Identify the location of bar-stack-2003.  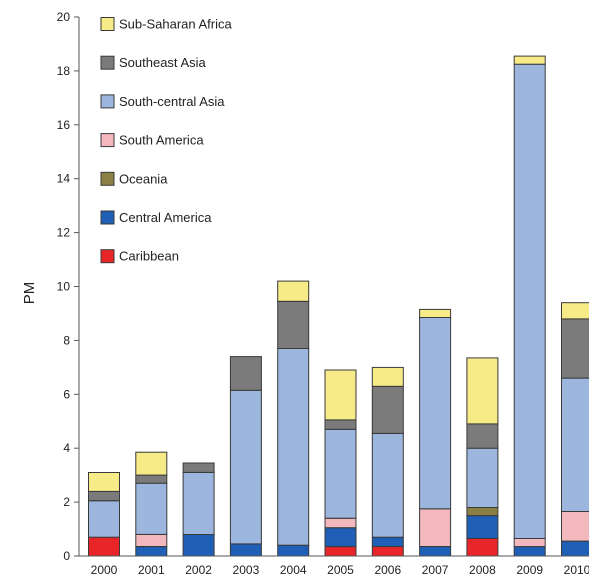
(245, 456).